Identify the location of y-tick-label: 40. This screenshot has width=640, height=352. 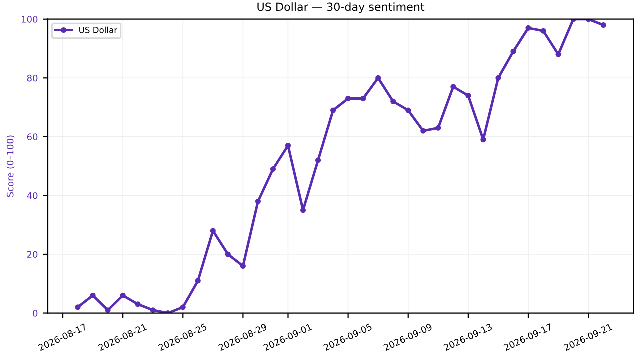
(32, 196).